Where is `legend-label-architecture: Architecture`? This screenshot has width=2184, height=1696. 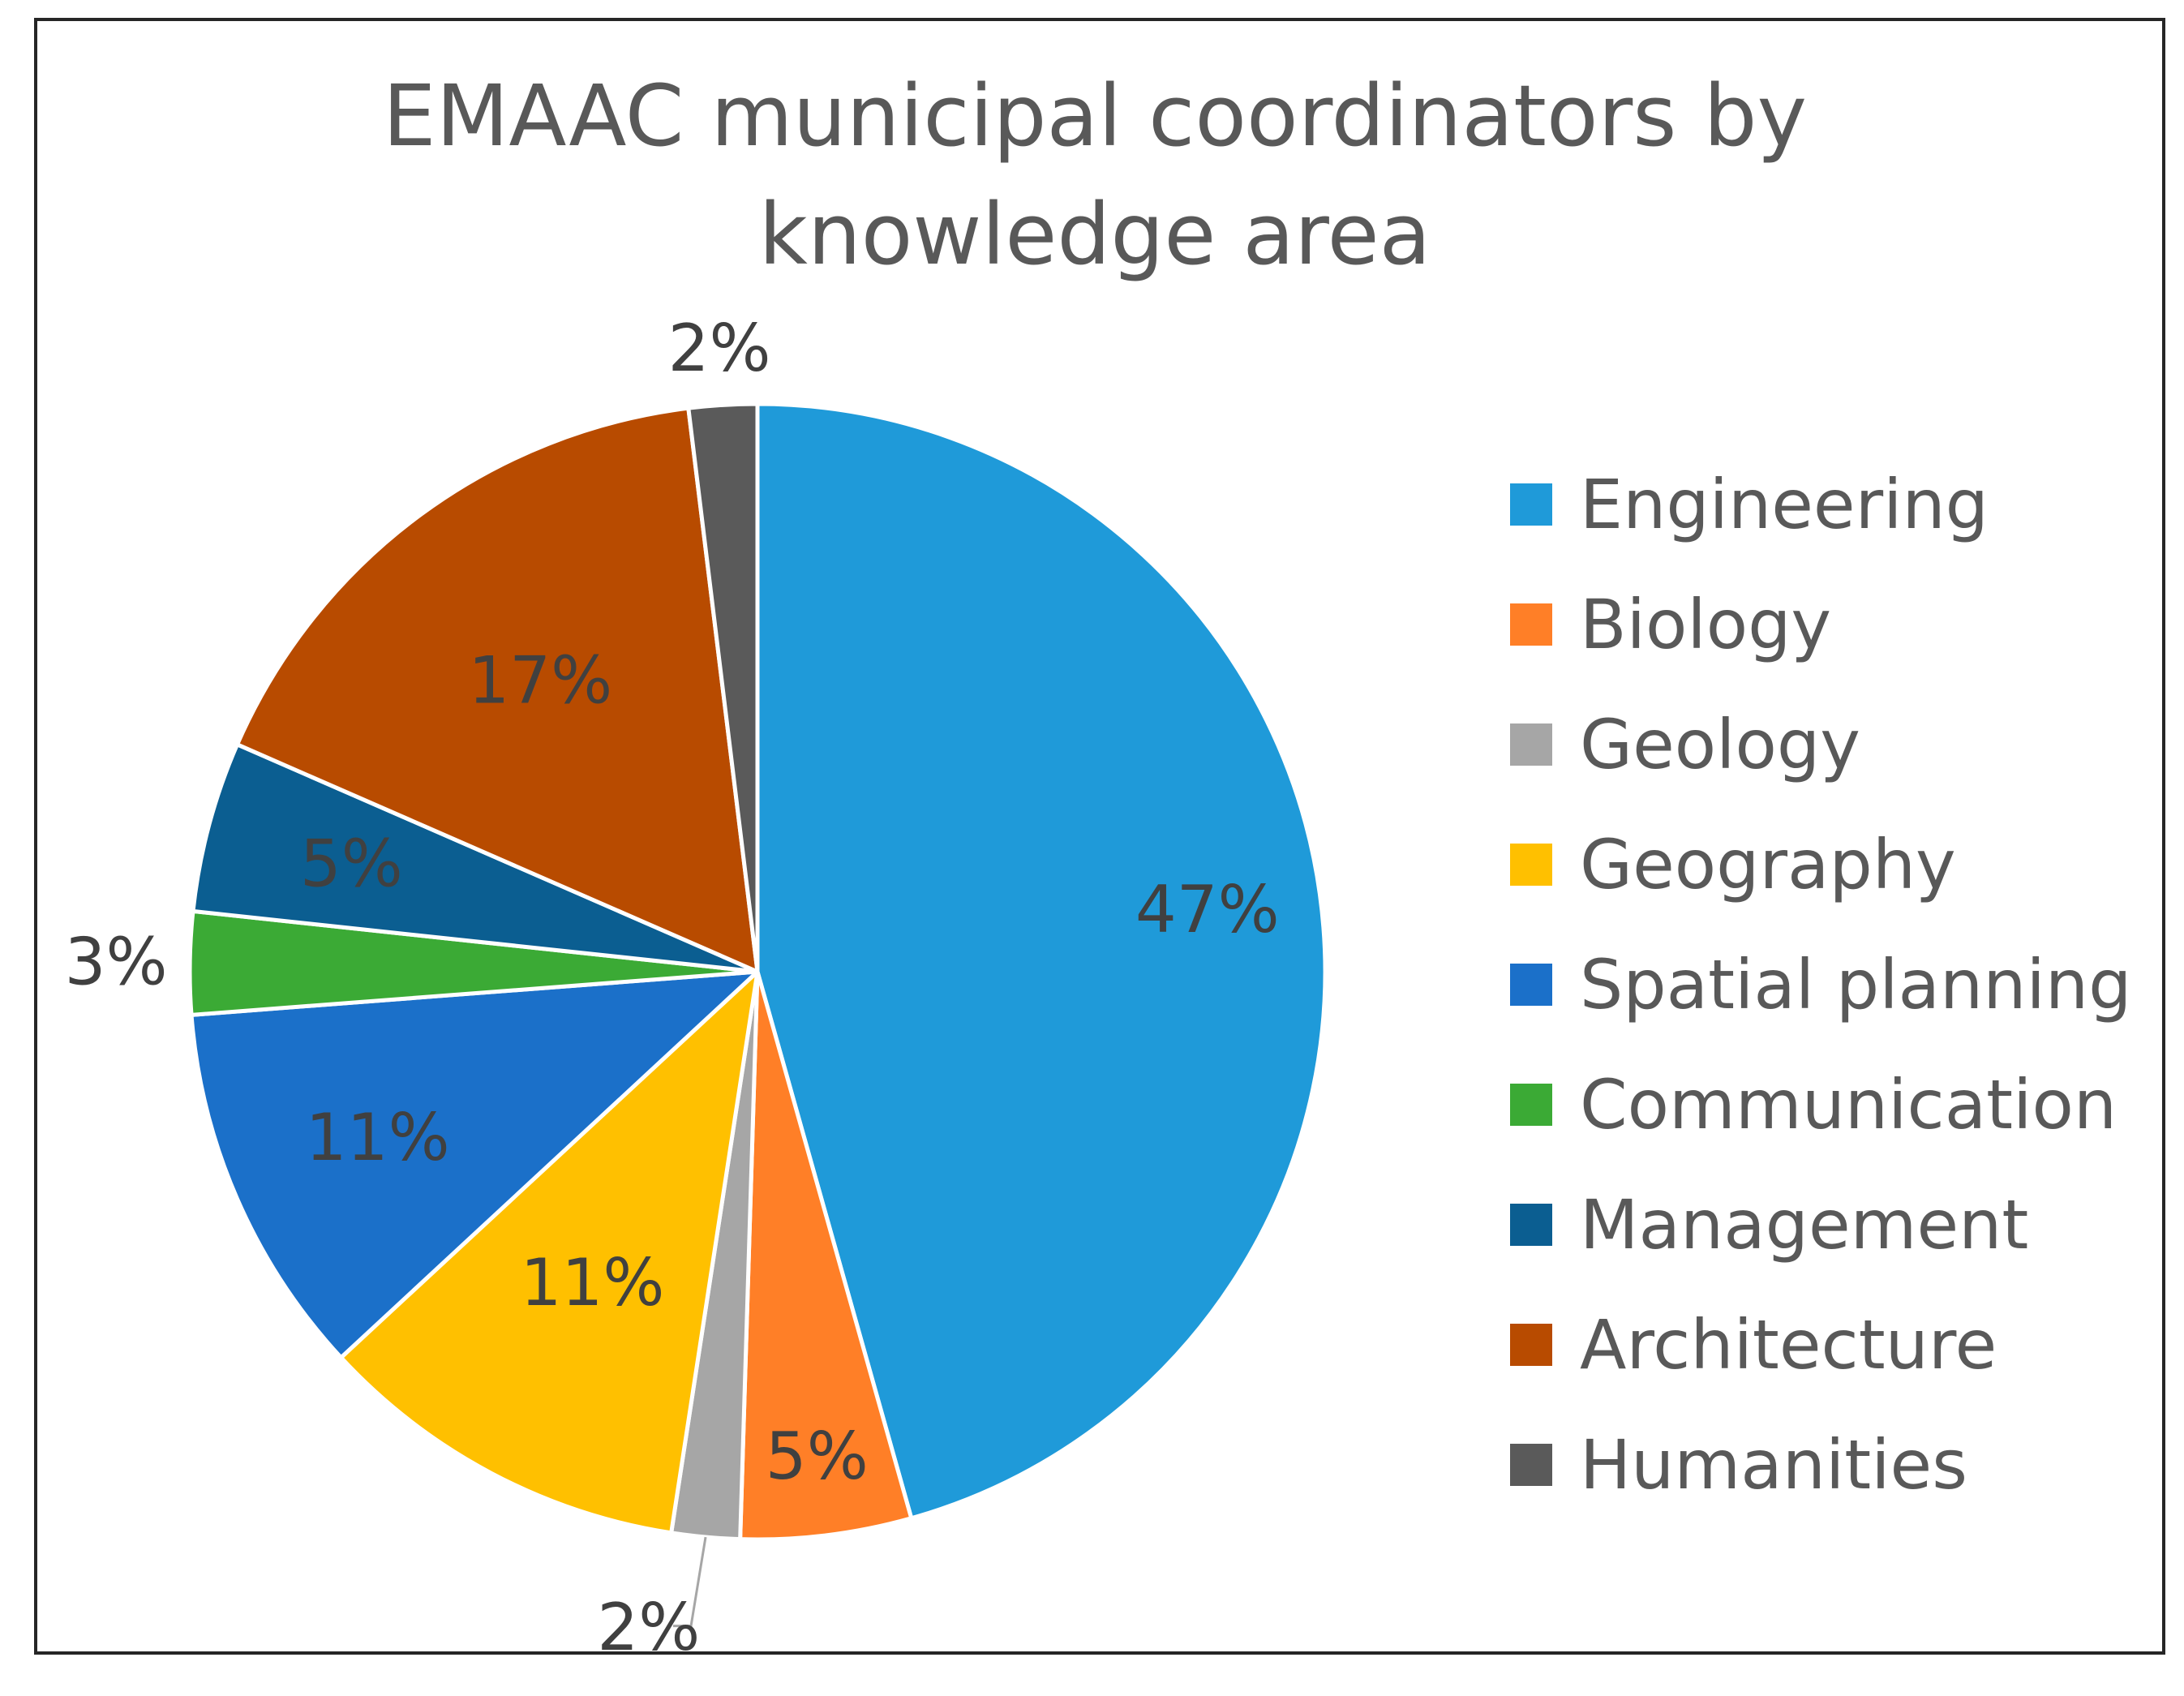
legend-label-architecture: Architecture is located at coordinates (1788, 1345).